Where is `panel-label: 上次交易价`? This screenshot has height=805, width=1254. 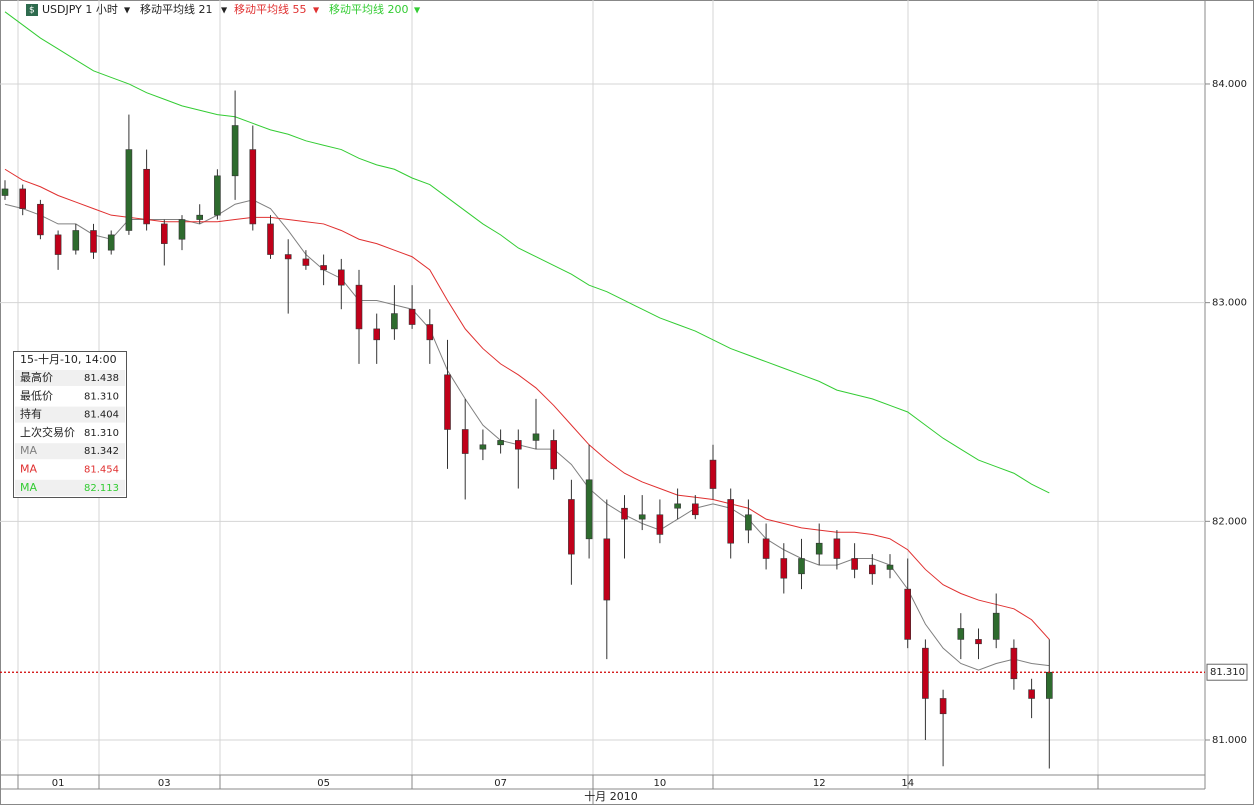 panel-label: 上次交易价 is located at coordinates (47, 432).